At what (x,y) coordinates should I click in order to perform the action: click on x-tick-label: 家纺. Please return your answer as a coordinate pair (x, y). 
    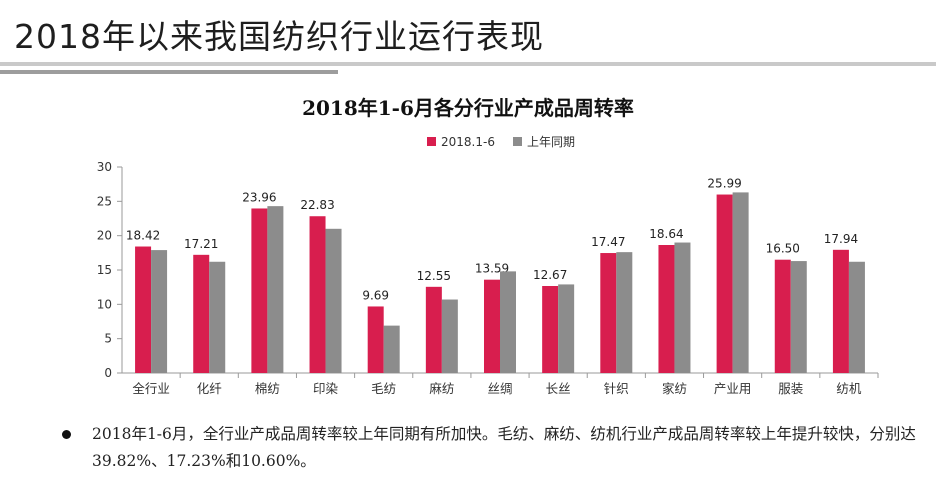
    Looking at the image, I should click on (674, 388).